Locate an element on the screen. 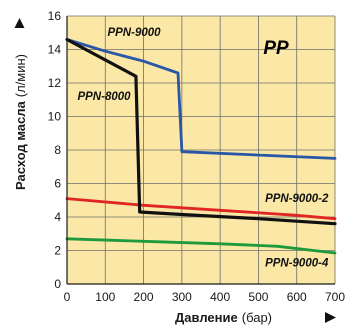 Image resolution: width=348 pixels, height=327 pixels. x-axis-arrow-icon is located at coordinates (330, 317).